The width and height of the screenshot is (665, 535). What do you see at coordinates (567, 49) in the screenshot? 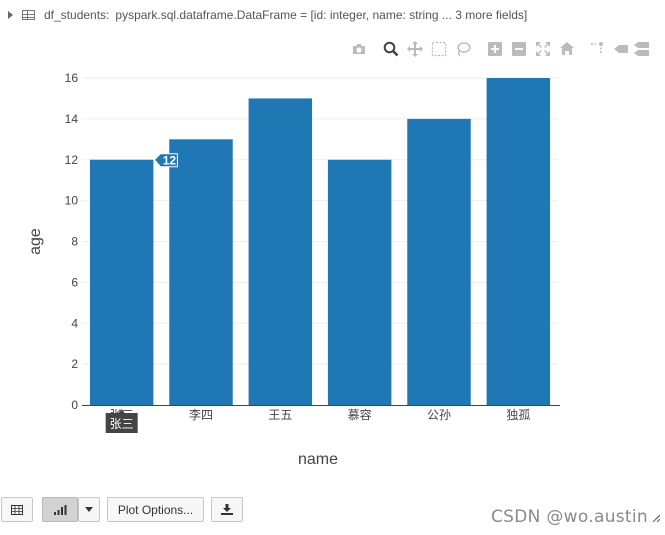
I see `reset-axes-icon` at bounding box center [567, 49].